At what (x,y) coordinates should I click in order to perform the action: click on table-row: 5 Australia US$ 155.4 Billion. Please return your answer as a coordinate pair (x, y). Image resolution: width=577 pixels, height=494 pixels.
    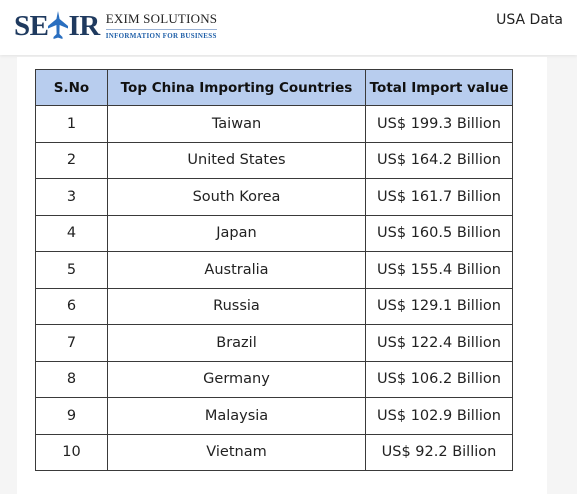
    Looking at the image, I should click on (274, 270).